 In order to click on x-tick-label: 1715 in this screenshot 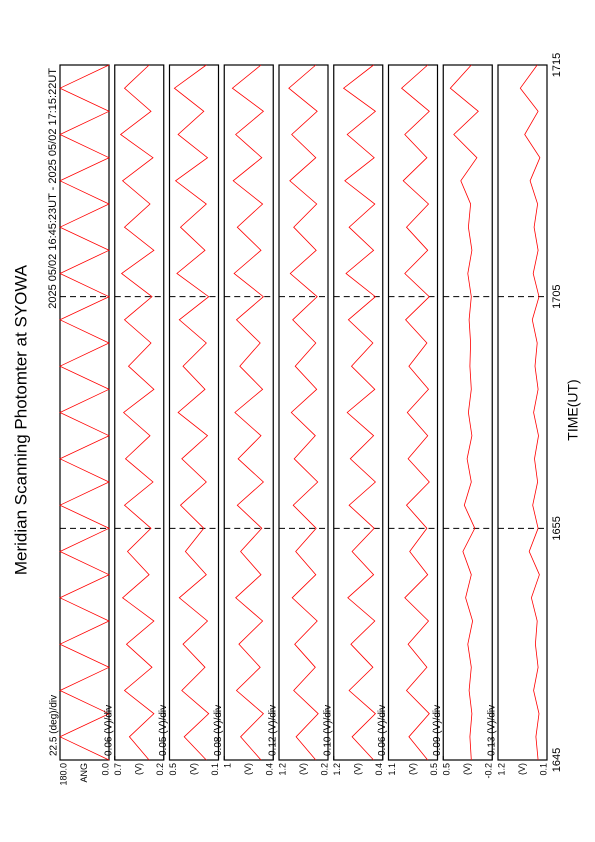, I will do `click(557, 65)`.